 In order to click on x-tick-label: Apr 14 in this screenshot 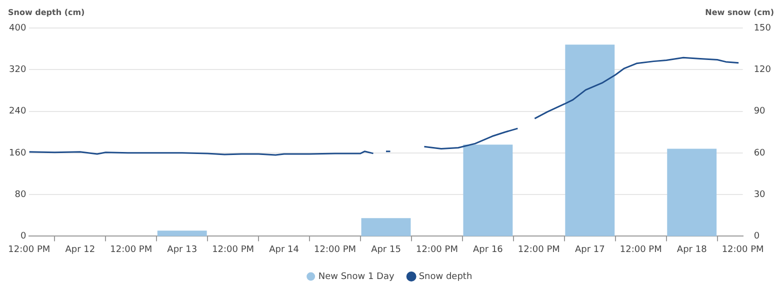, I will do `click(284, 249)`.